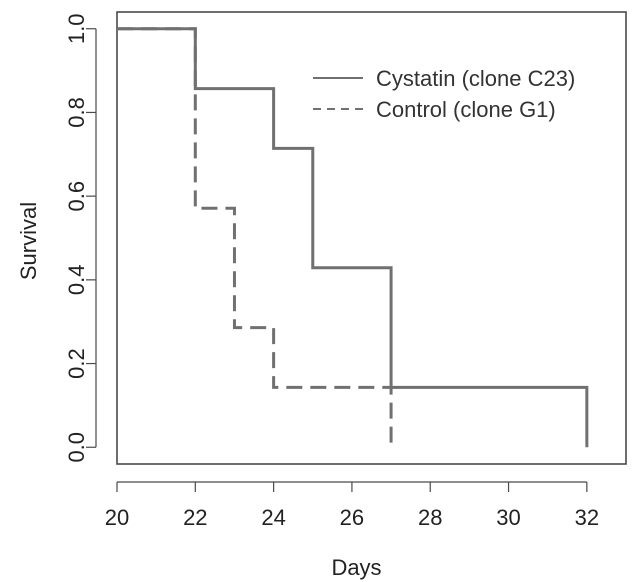 This screenshot has width=638, height=582. I want to click on y-tick-label-0-8: 0.8, so click(76, 112).